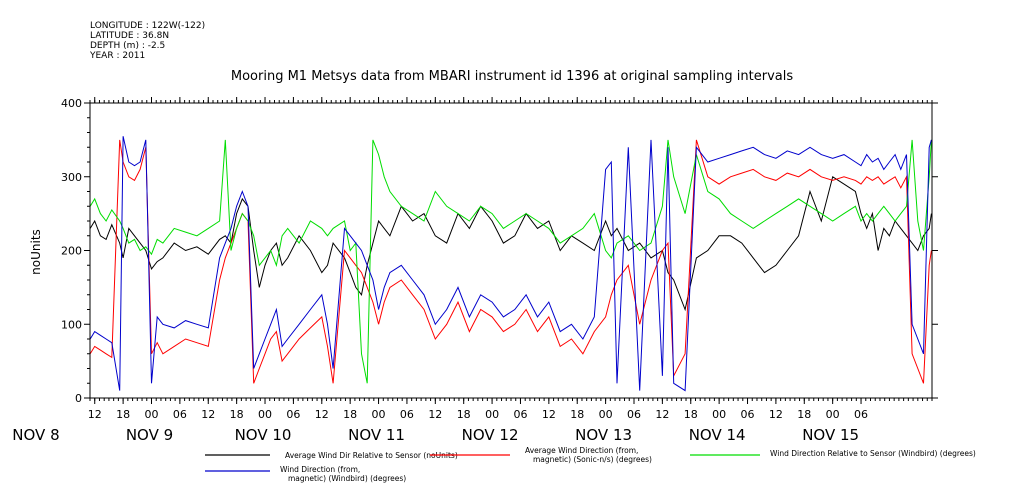 This screenshot has width=1009, height=504. Describe the element at coordinates (592, 459) in the screenshot. I see `legend-label: magnetic) (Sonic-n/s) (degrees)` at that location.